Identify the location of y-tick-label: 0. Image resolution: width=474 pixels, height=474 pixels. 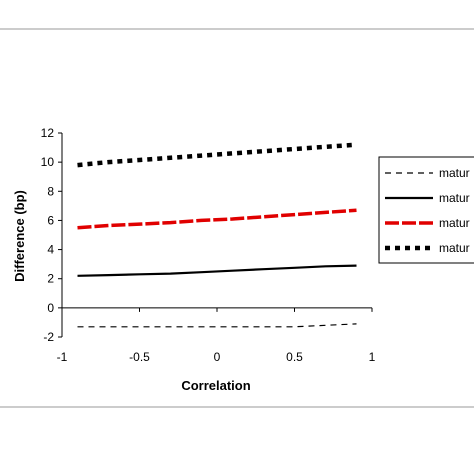
(50, 308).